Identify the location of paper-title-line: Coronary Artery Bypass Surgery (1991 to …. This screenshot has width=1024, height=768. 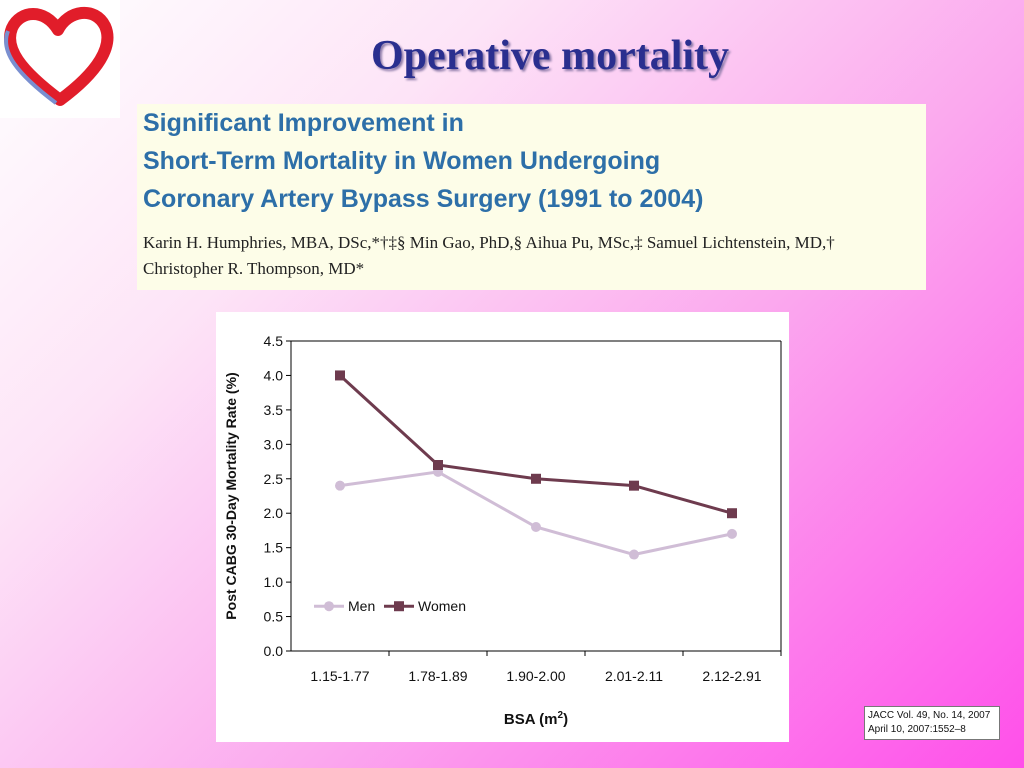
(423, 199).